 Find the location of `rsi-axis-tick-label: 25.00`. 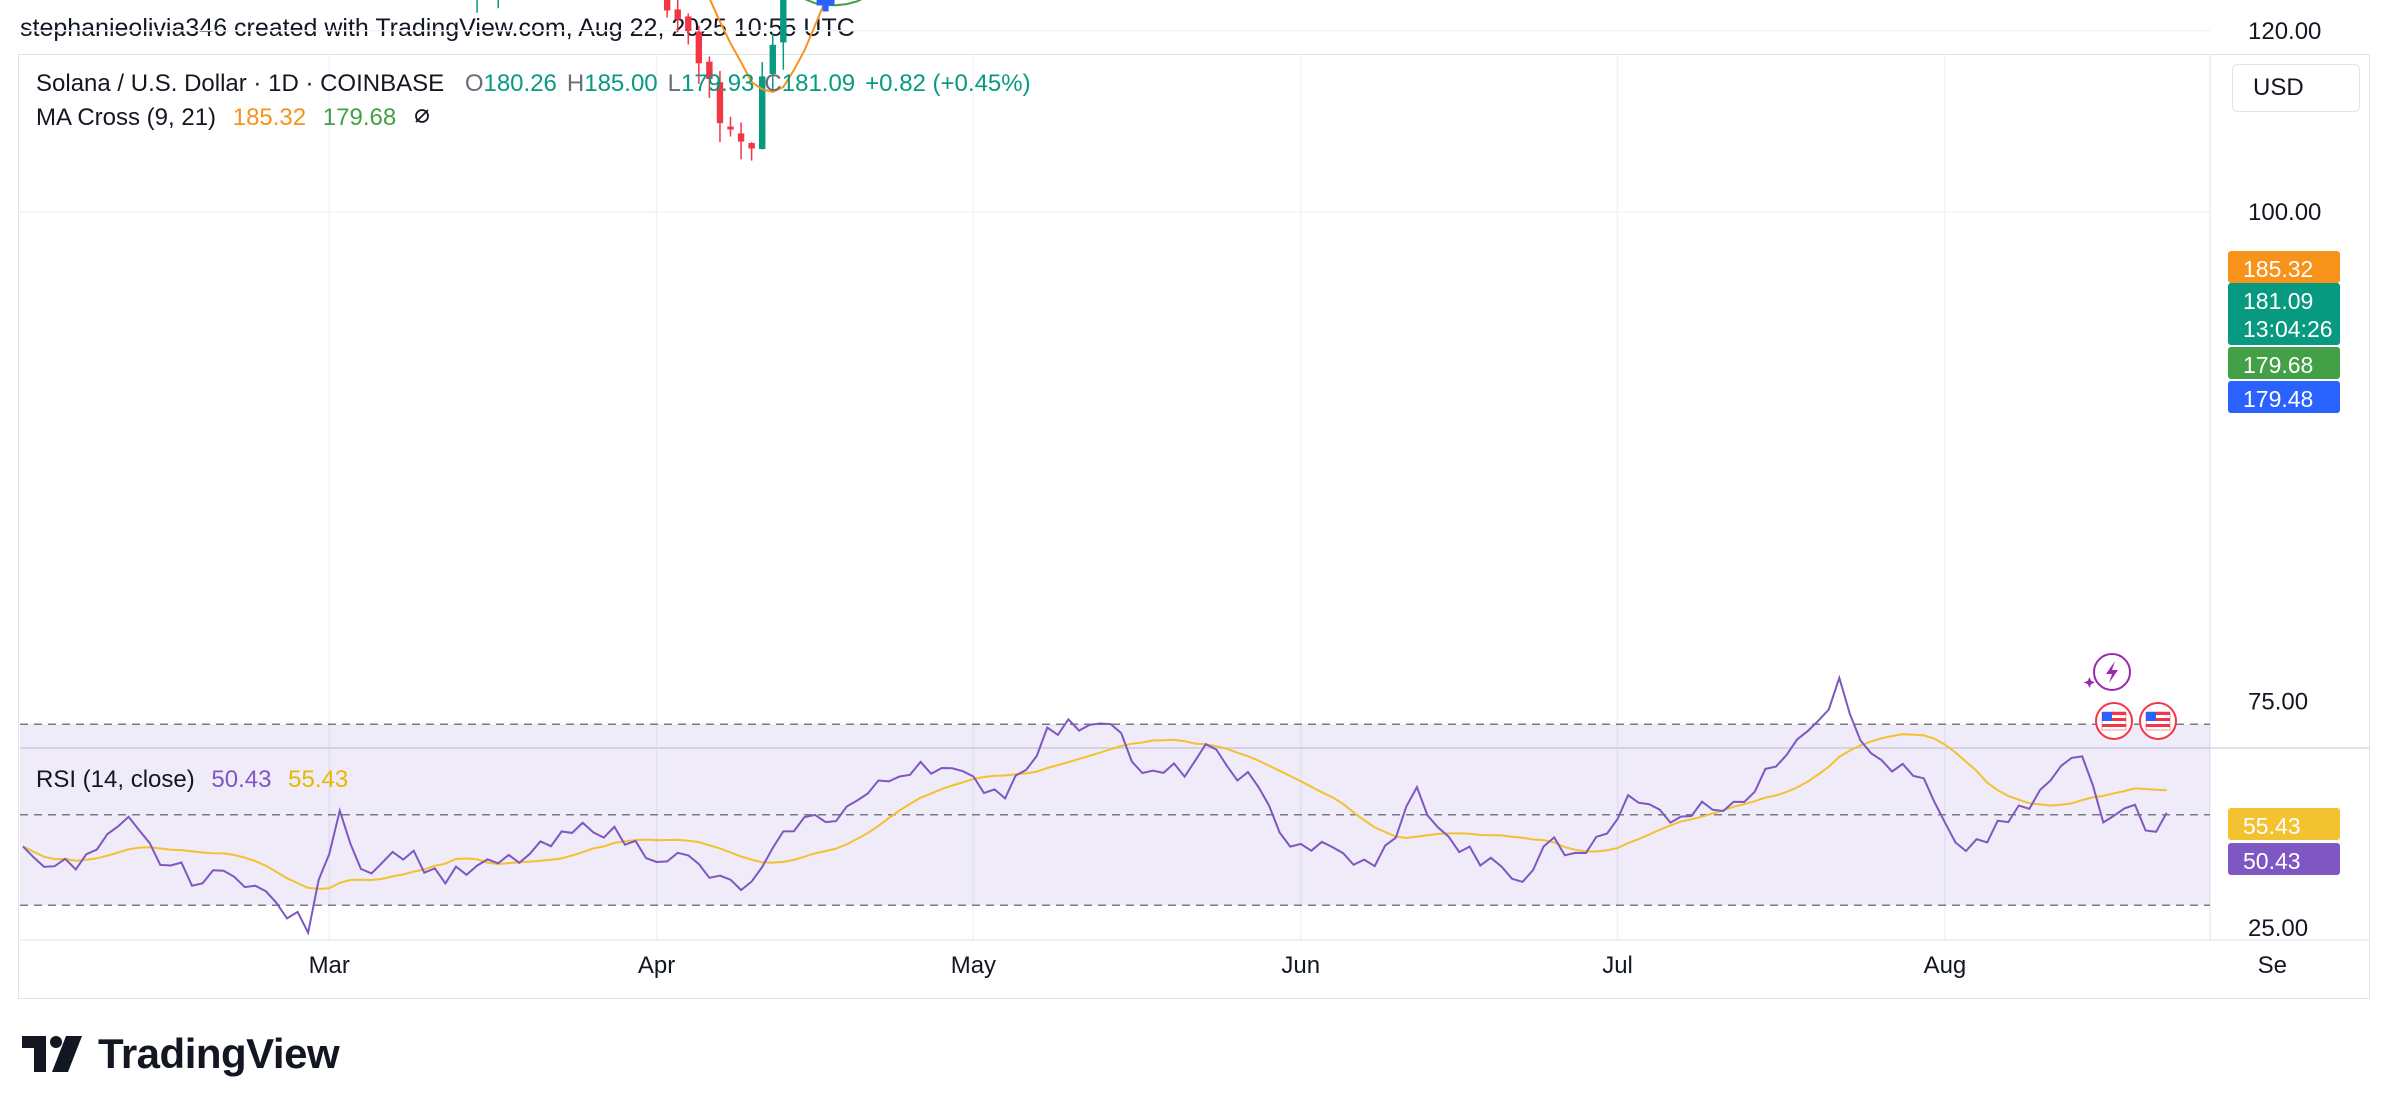

rsi-axis-tick-label: 25.00 is located at coordinates (2278, 928).